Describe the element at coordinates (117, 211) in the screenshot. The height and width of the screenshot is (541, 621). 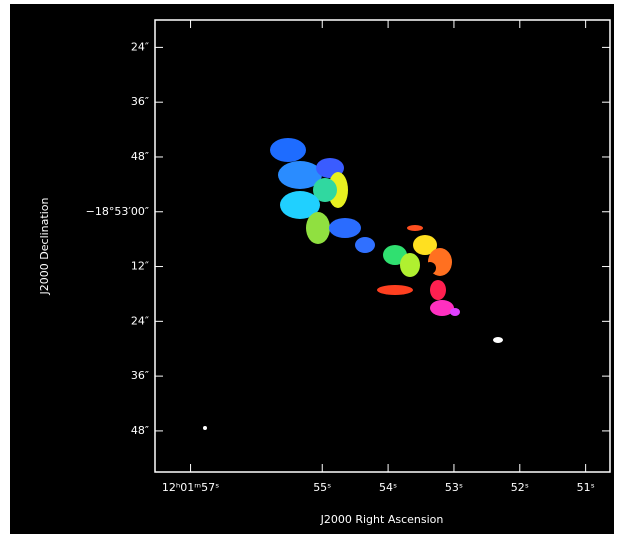
I see `y-tick-label: −18°53′00″` at that location.